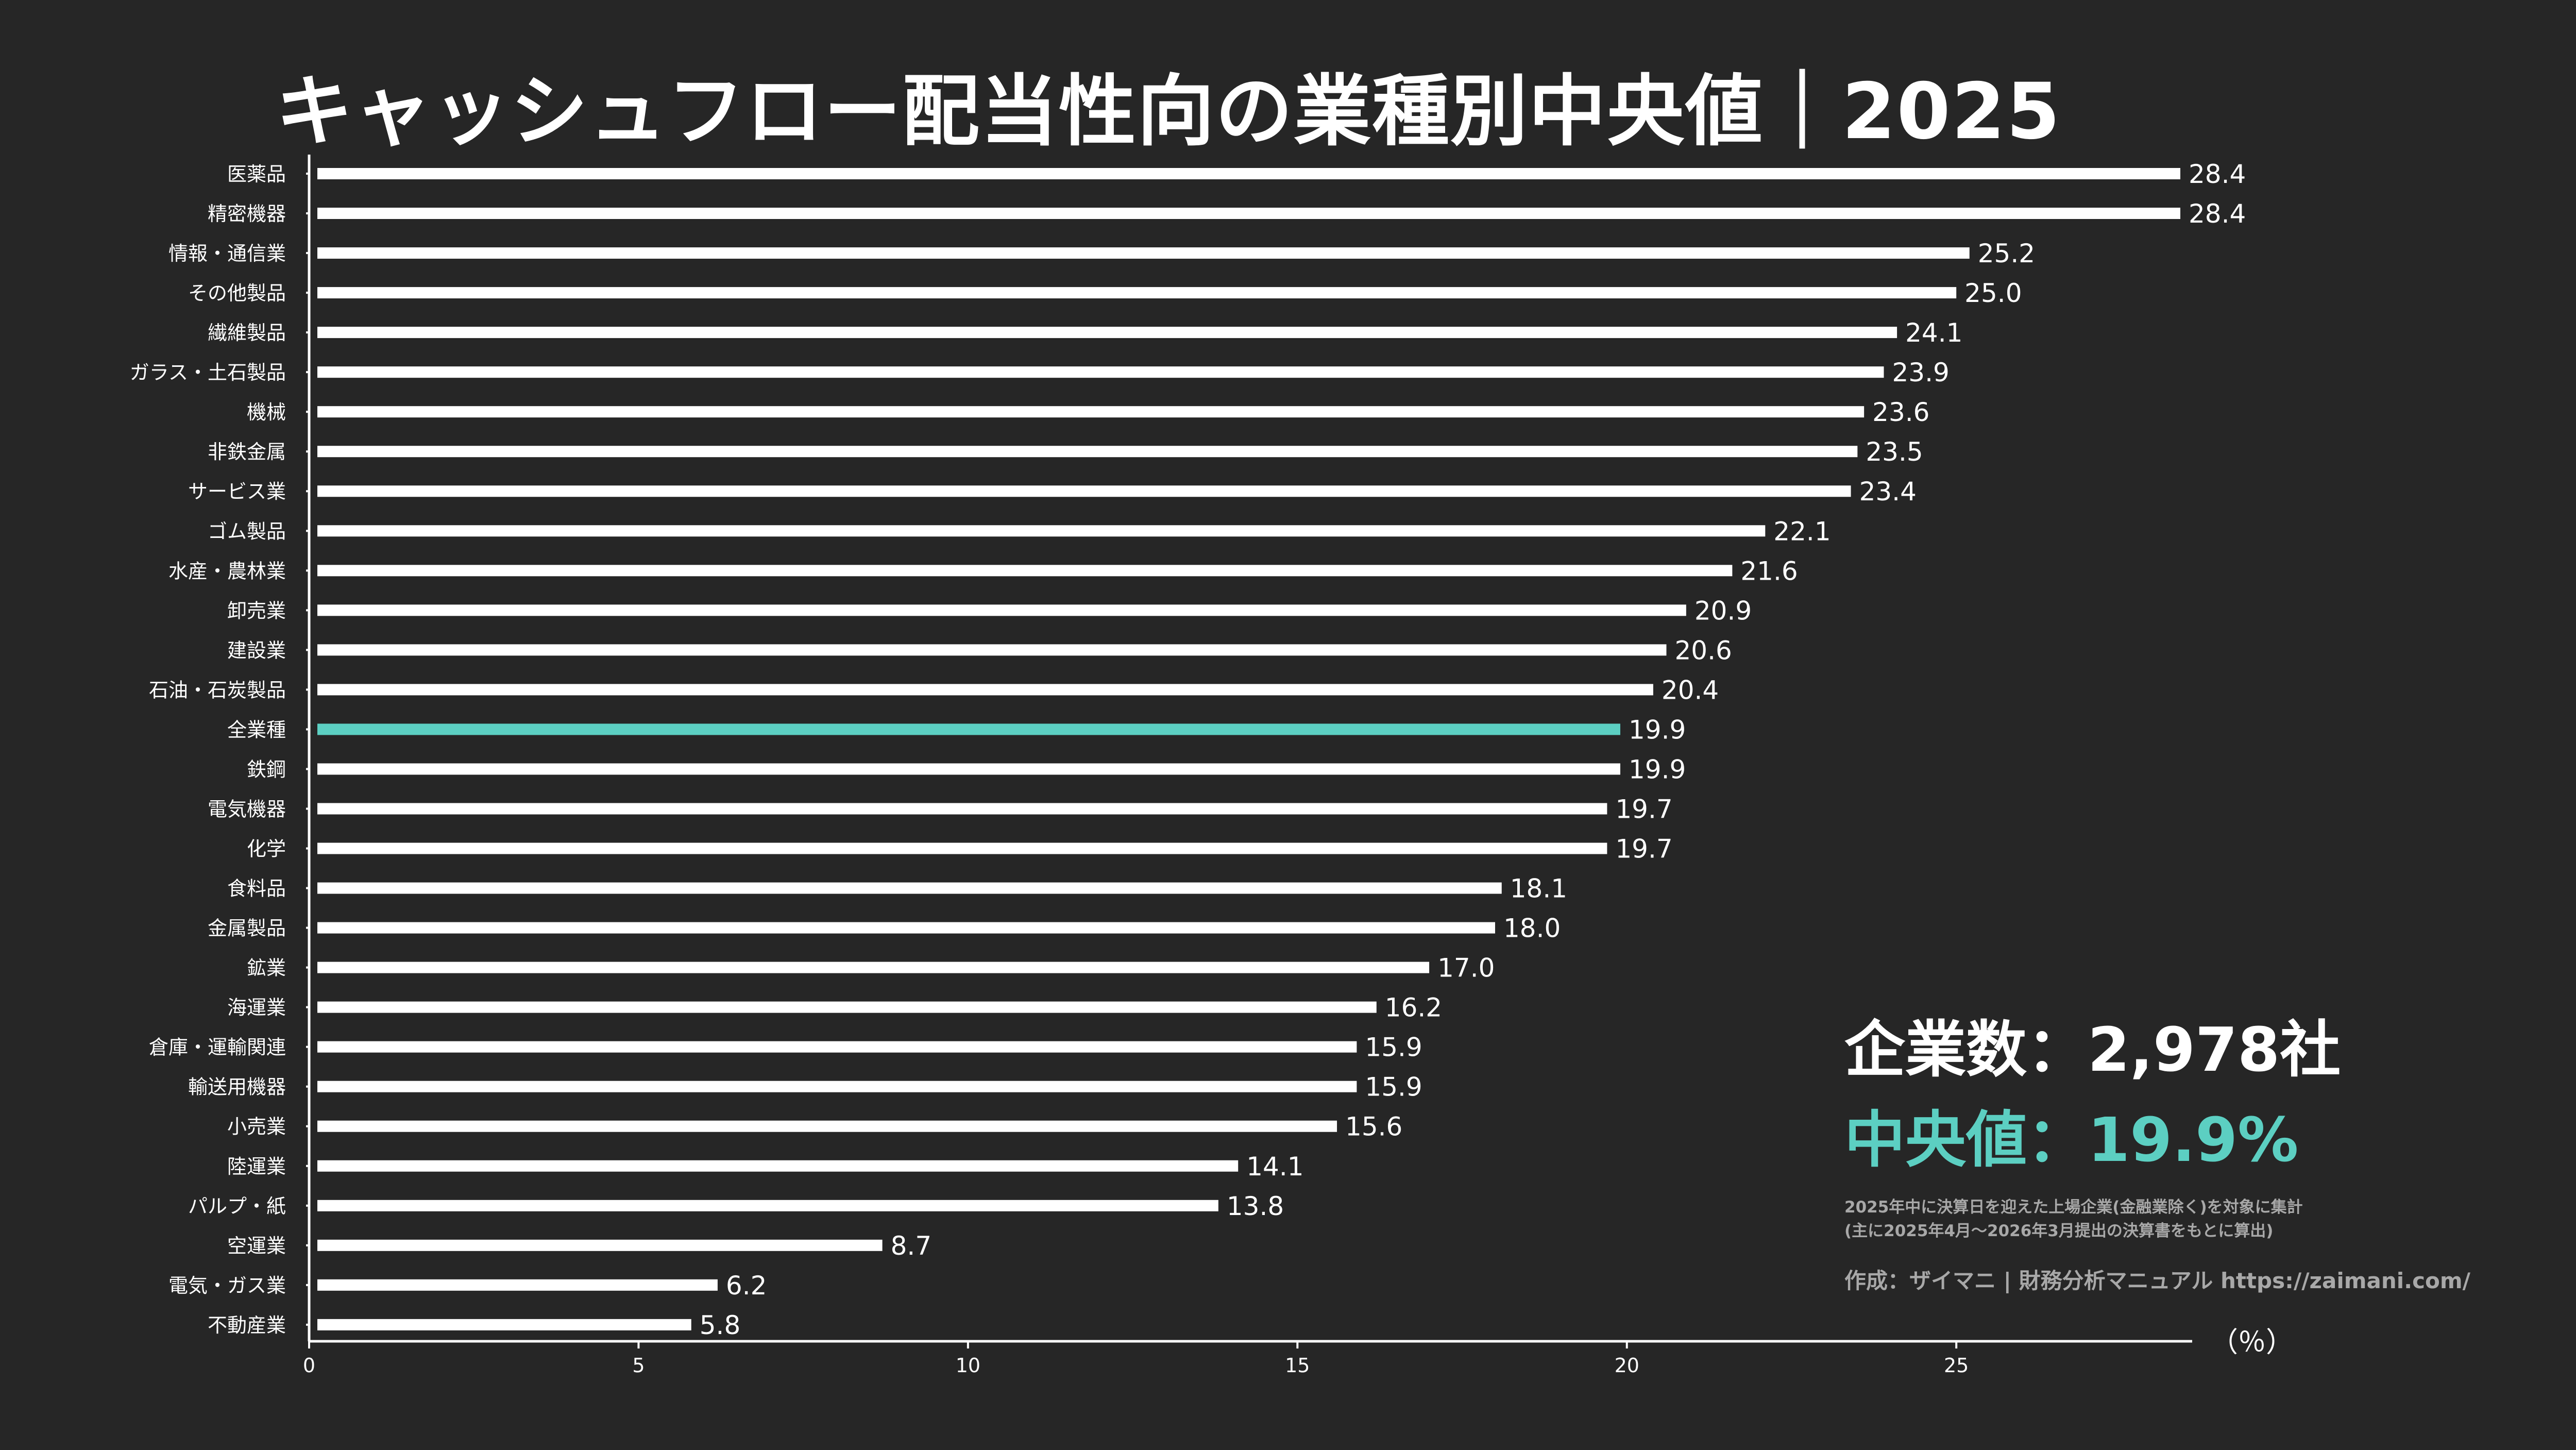 Image resolution: width=2576 pixels, height=1450 pixels. I want to click on value-label-17: 19.7, so click(1643, 849).